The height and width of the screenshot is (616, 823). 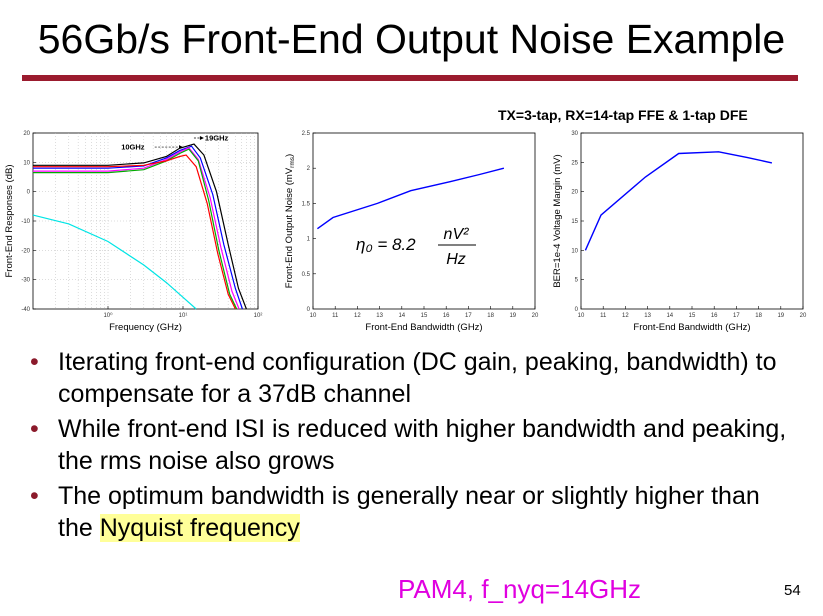 I want to click on y-tick-label: 2.5, so click(x=306, y=134).